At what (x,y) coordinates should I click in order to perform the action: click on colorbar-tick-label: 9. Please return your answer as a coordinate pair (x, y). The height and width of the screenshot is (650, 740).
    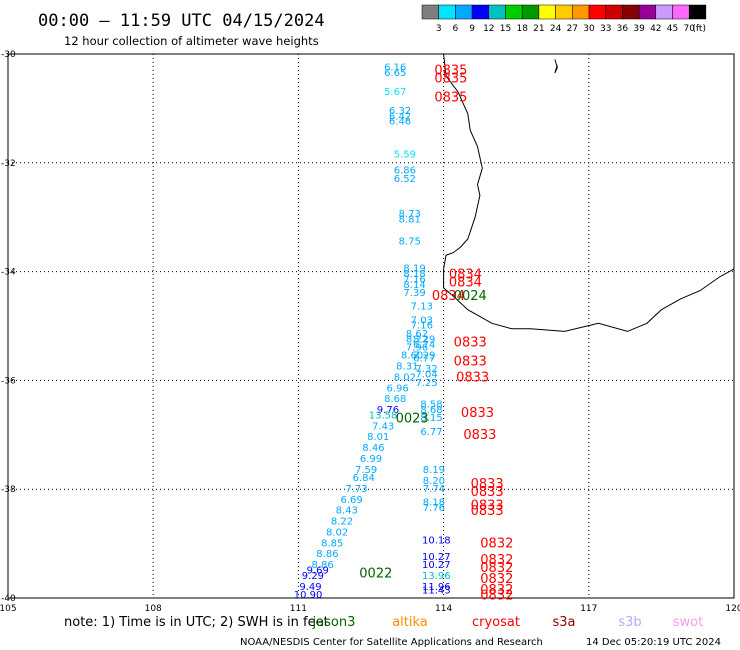
    Looking at the image, I should click on (472, 29).